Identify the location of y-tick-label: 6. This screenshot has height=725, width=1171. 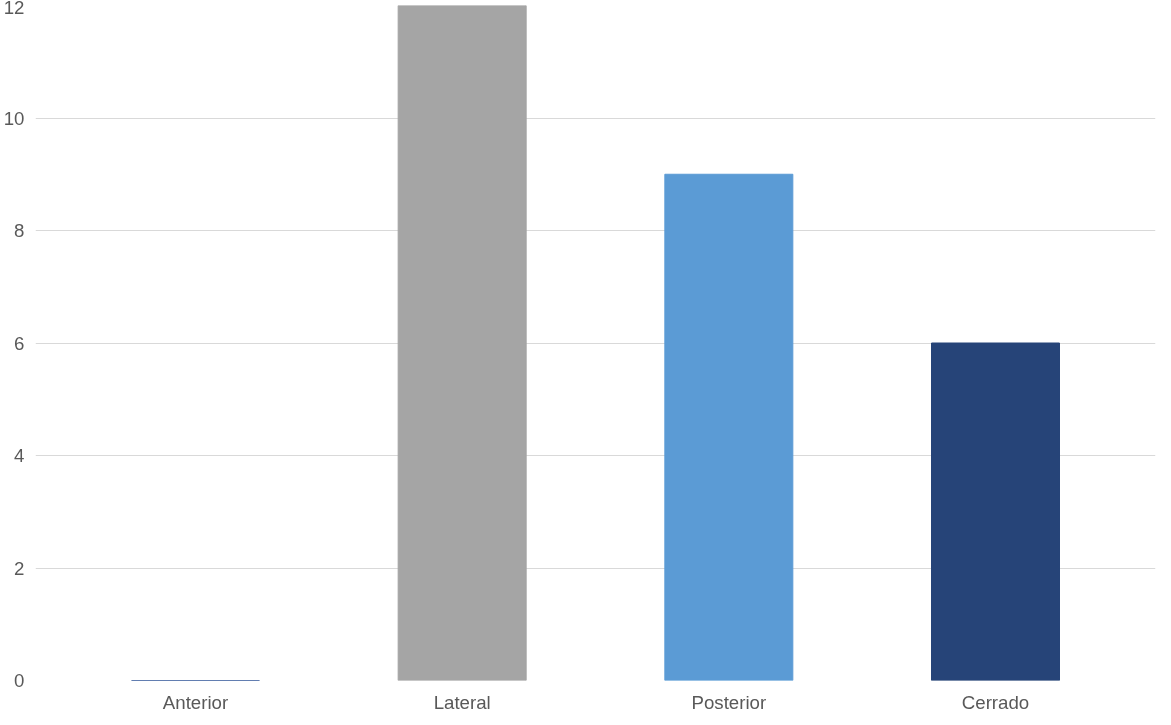
(19, 343).